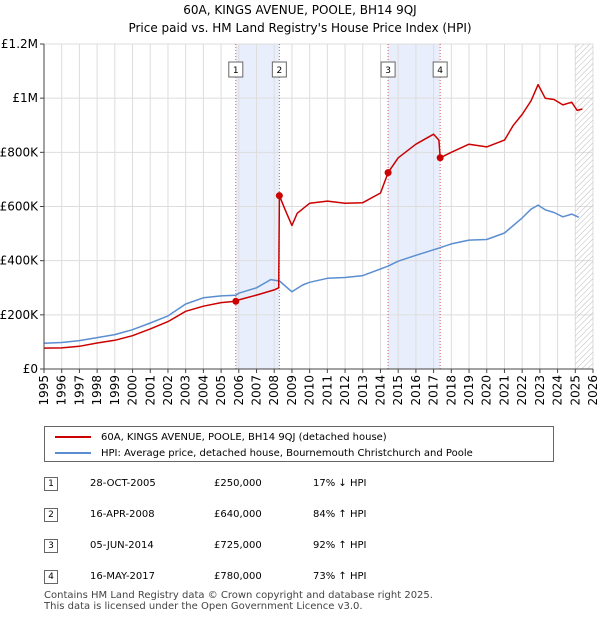  I want to click on sale-number-label: 3, so click(388, 71).